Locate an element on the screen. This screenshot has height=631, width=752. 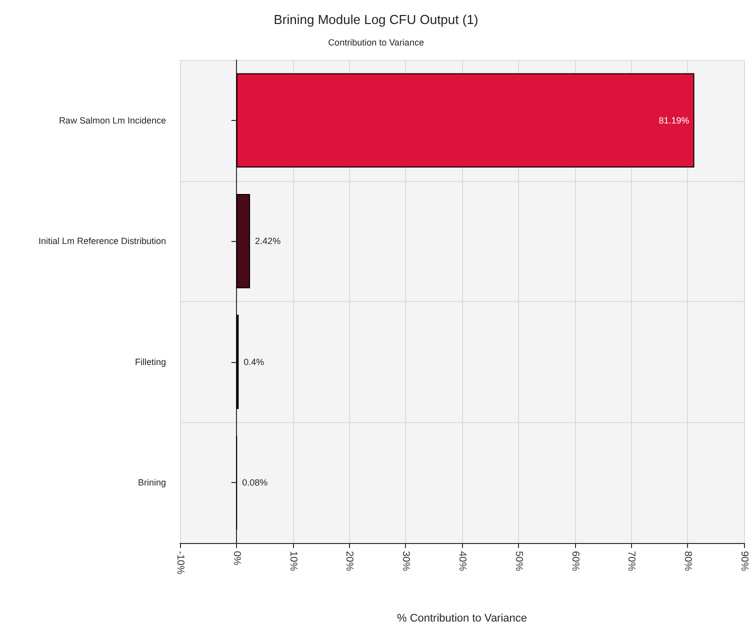
data-label: 0.08% is located at coordinates (255, 483).